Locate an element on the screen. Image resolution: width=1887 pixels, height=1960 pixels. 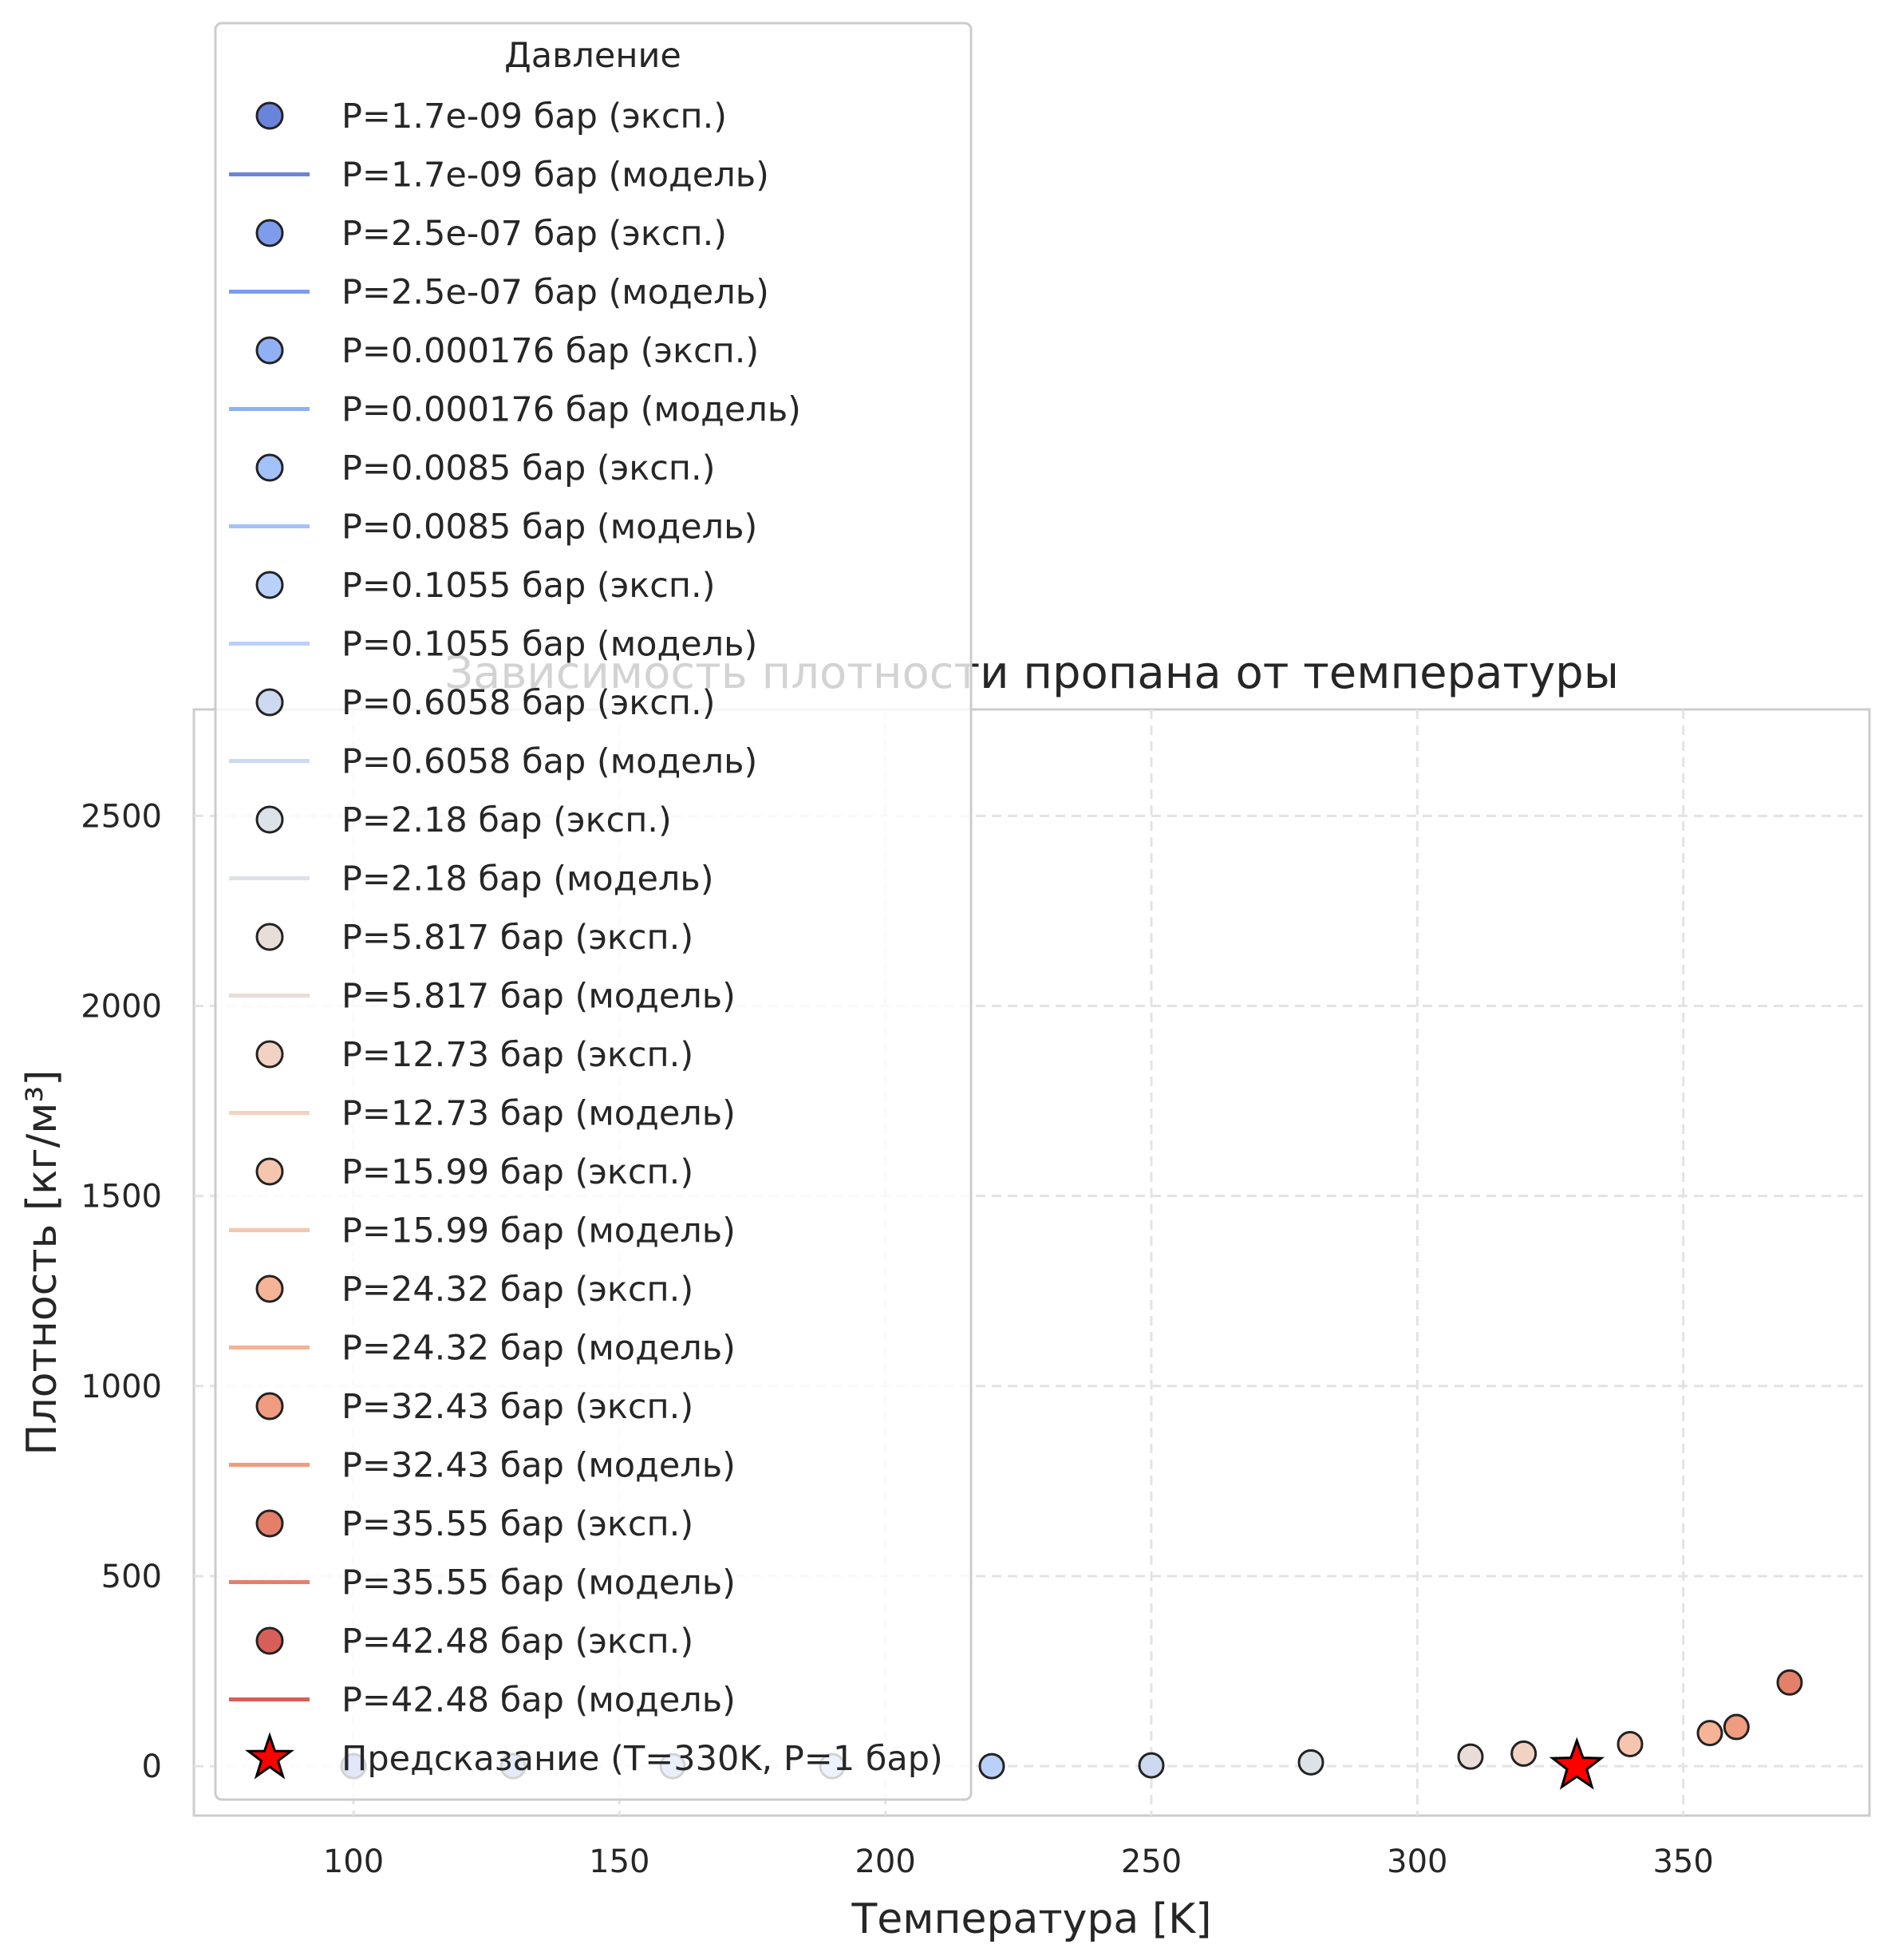
legend-entry-model: P=1.7e-09 бар (модель) is located at coordinates (555, 176).